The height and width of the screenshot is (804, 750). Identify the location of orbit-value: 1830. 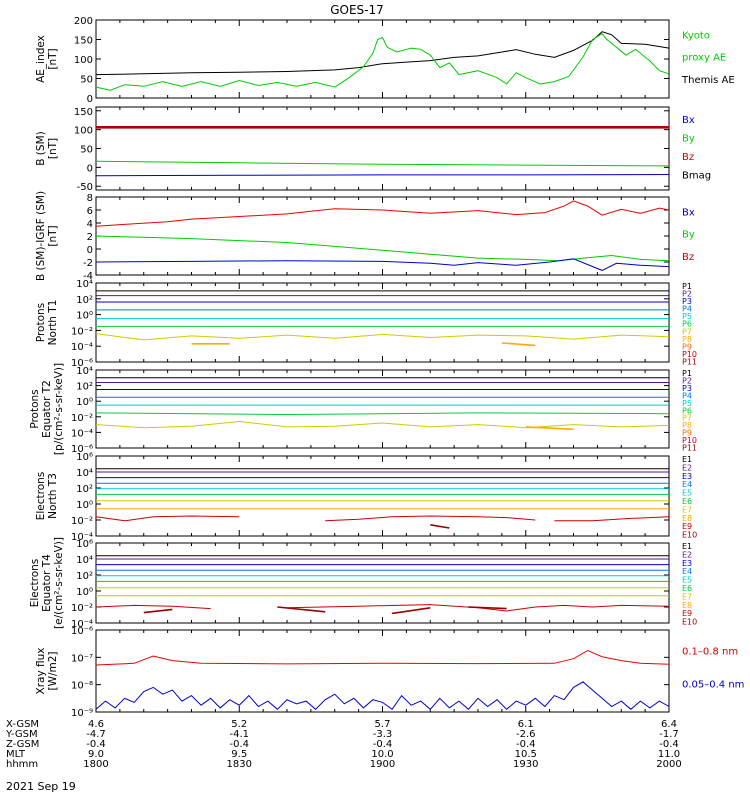
(239, 764).